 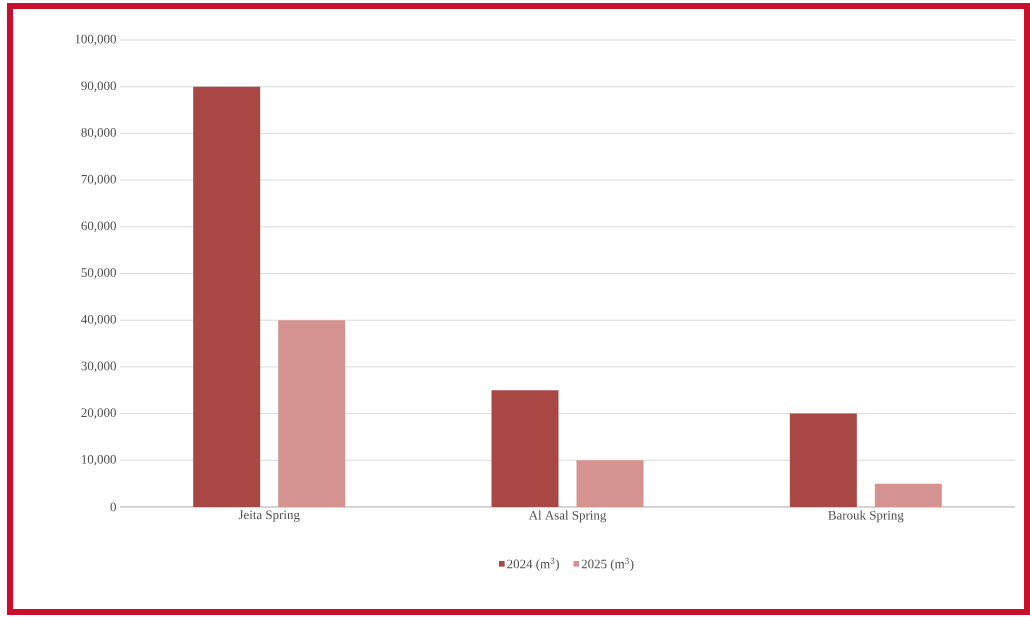 What do you see at coordinates (98, 273) in the screenshot?
I see `y-tick-label: 50,000` at bounding box center [98, 273].